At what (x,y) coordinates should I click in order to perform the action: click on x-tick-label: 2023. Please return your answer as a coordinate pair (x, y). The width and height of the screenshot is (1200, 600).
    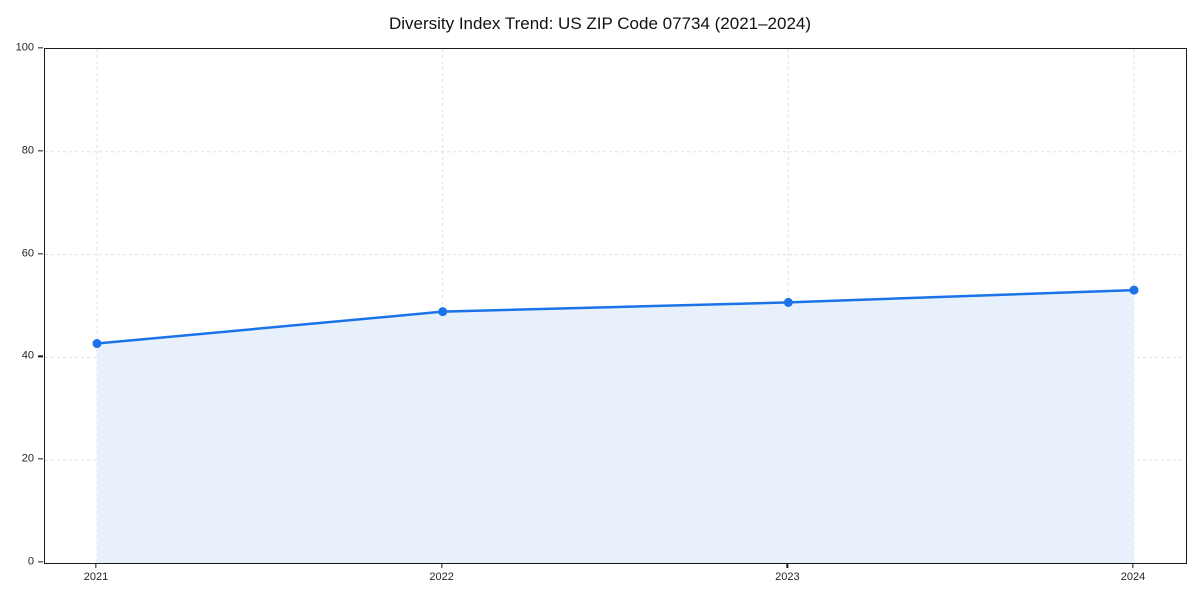
    Looking at the image, I should click on (787, 577).